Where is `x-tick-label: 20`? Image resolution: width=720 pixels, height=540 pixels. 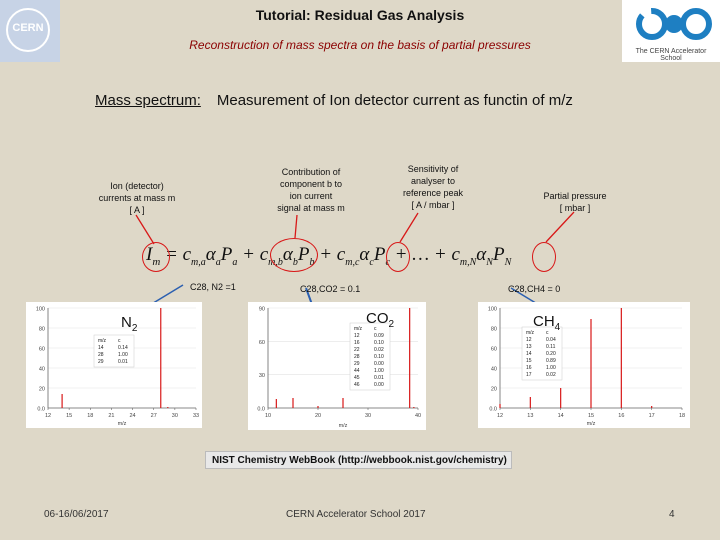 x-tick-label: 20 is located at coordinates (318, 416).